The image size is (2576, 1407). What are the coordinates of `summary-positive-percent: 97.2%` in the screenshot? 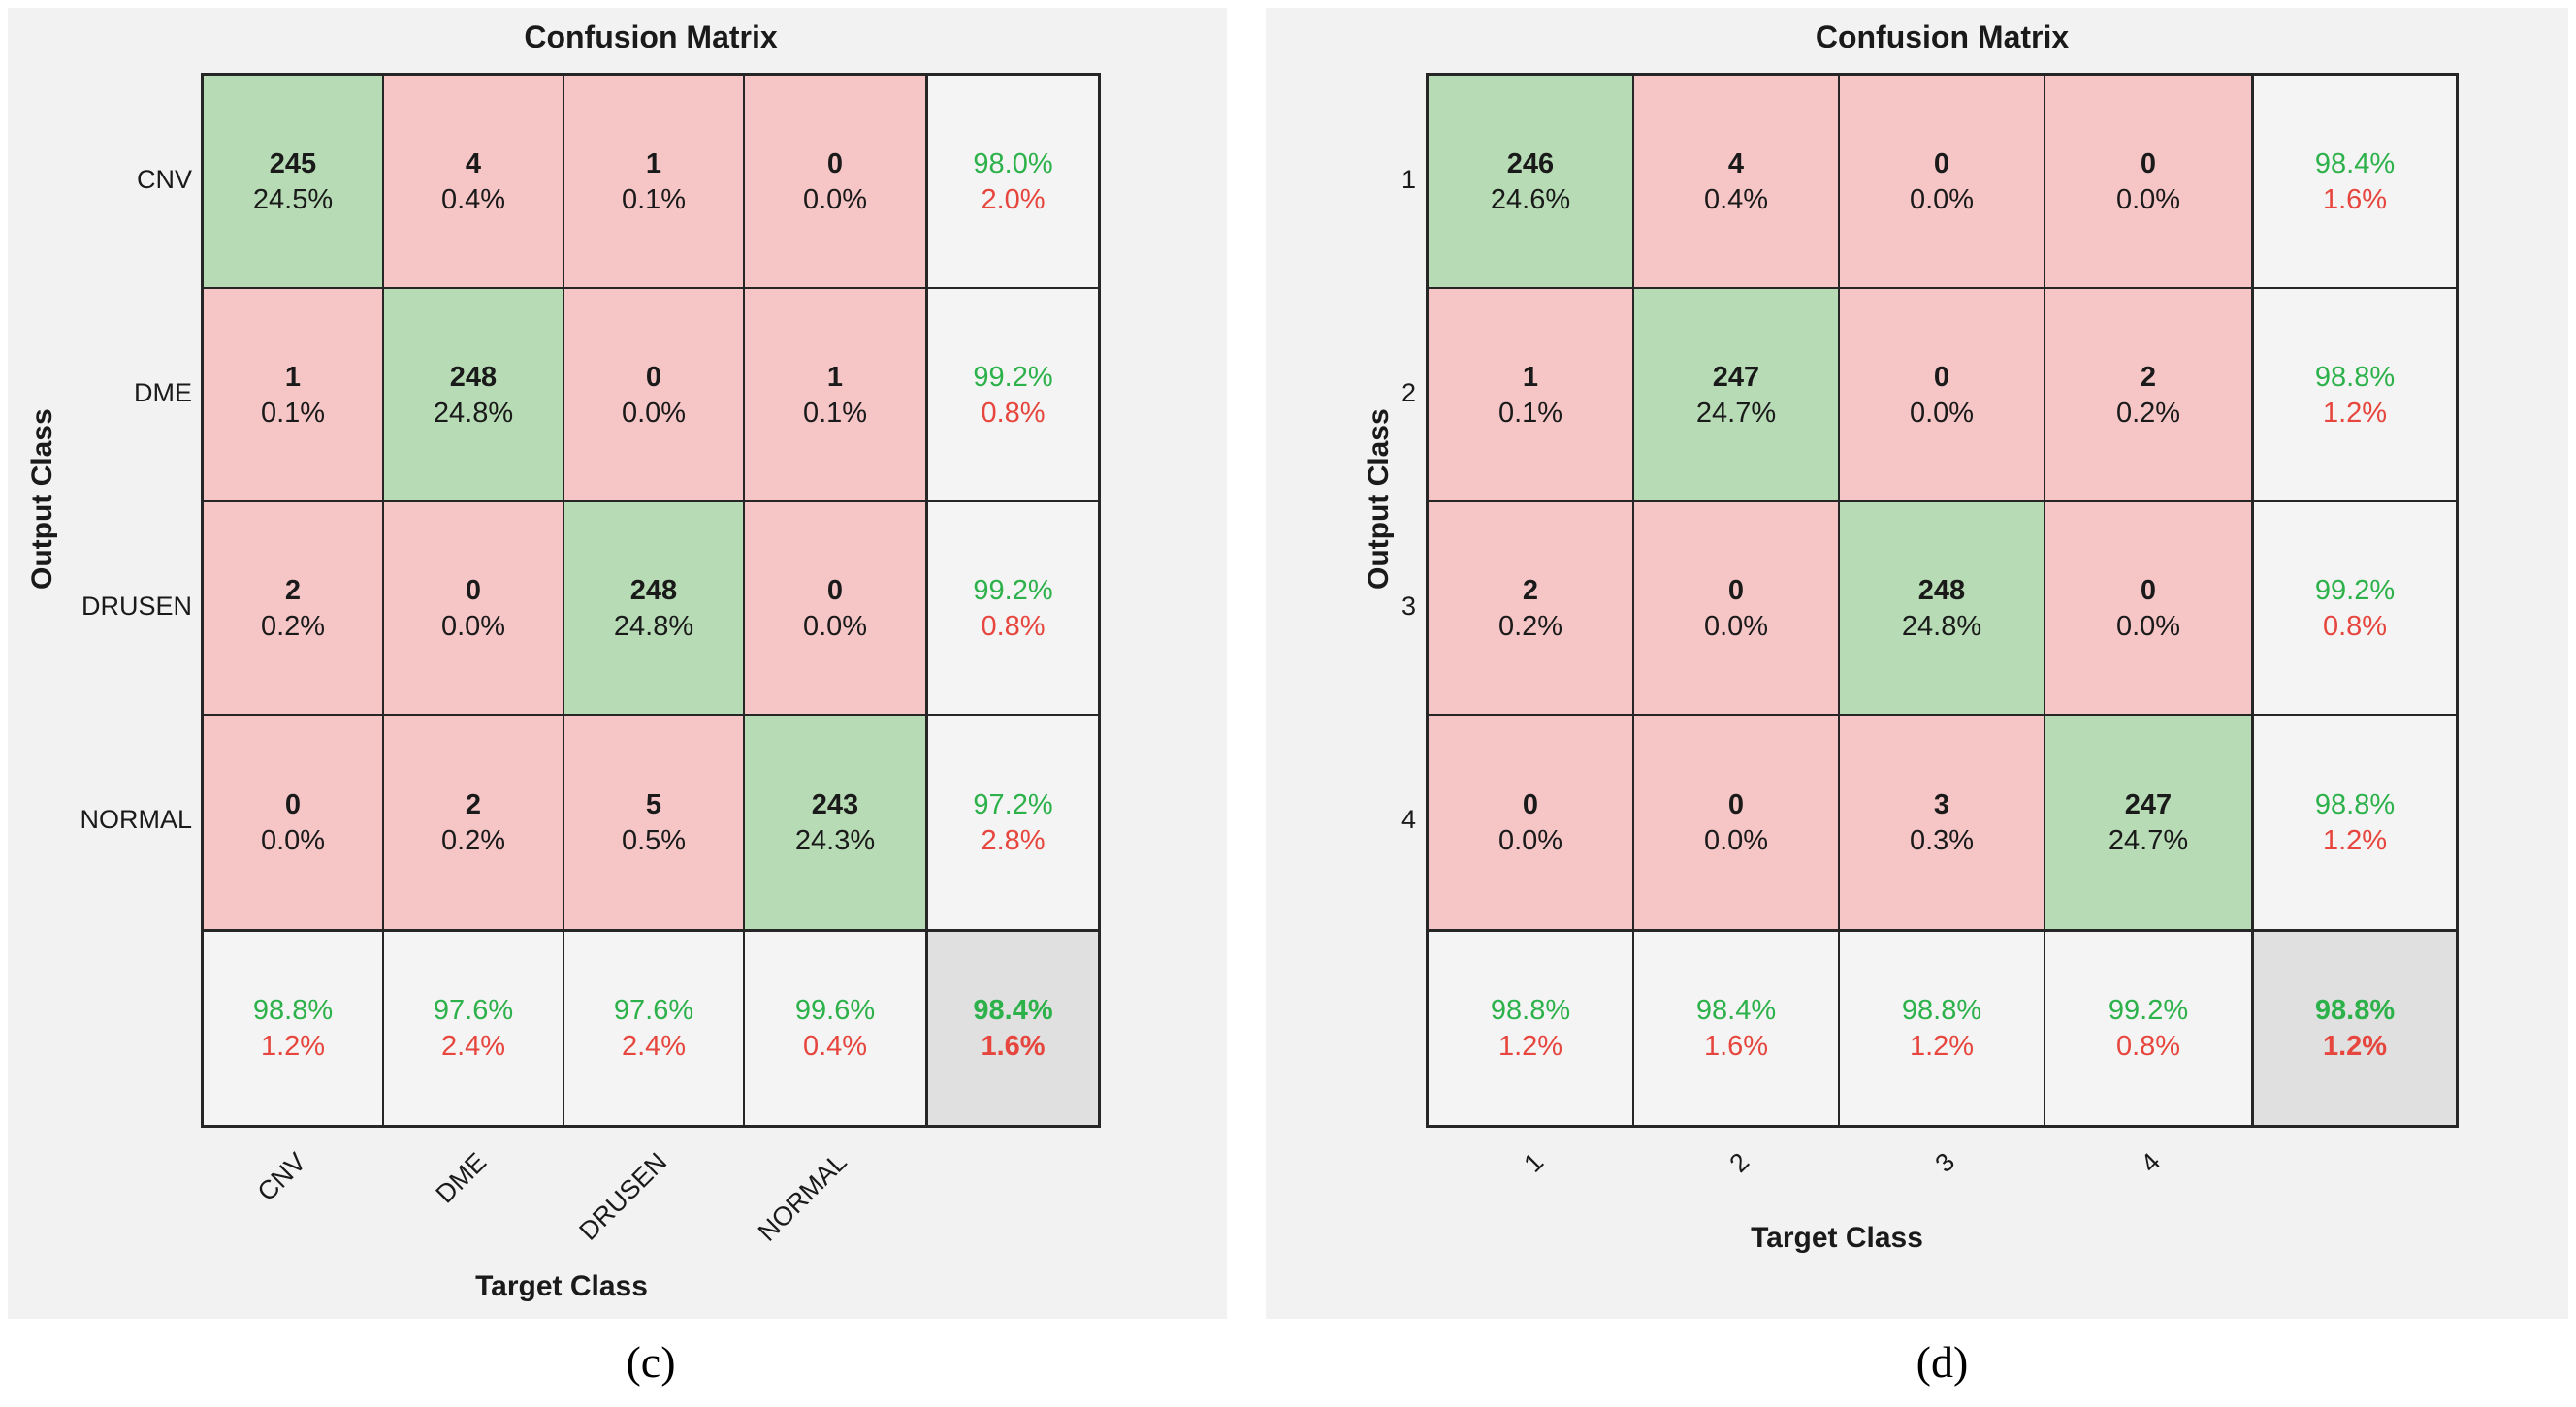 It's located at (1013, 804).